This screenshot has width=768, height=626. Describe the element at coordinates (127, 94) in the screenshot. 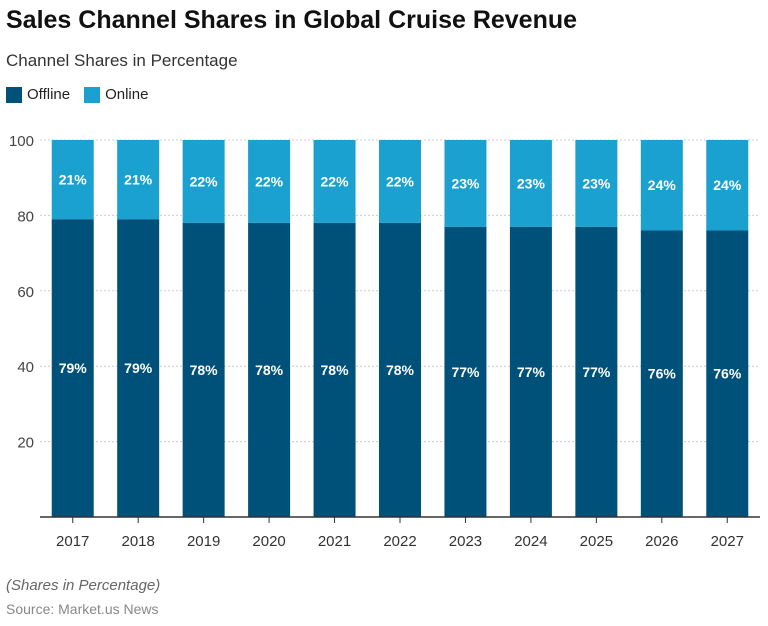

I see `legend-label-online: Online` at that location.